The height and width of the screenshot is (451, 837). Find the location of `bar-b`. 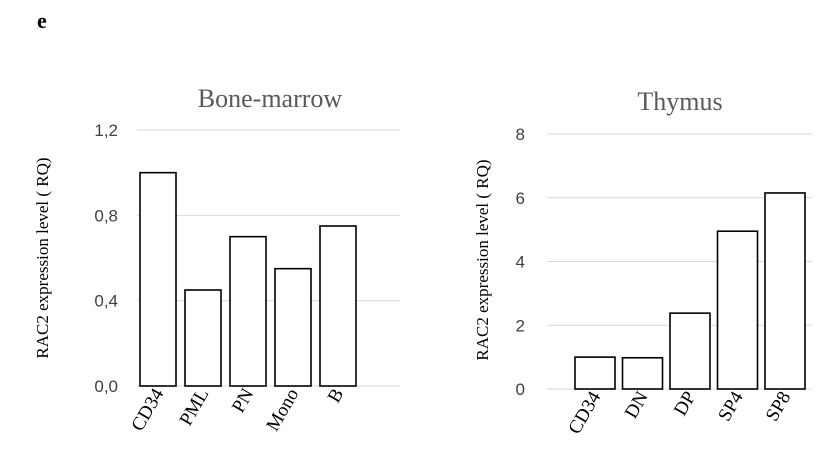

bar-b is located at coordinates (338, 306).